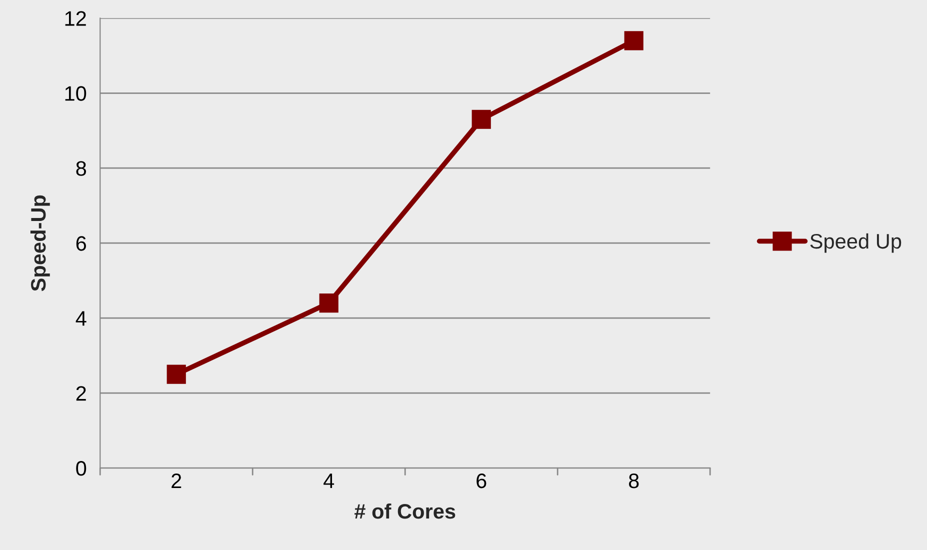 The image size is (927, 550). Describe the element at coordinates (329, 481) in the screenshot. I see `x-tick-label: 4` at that location.